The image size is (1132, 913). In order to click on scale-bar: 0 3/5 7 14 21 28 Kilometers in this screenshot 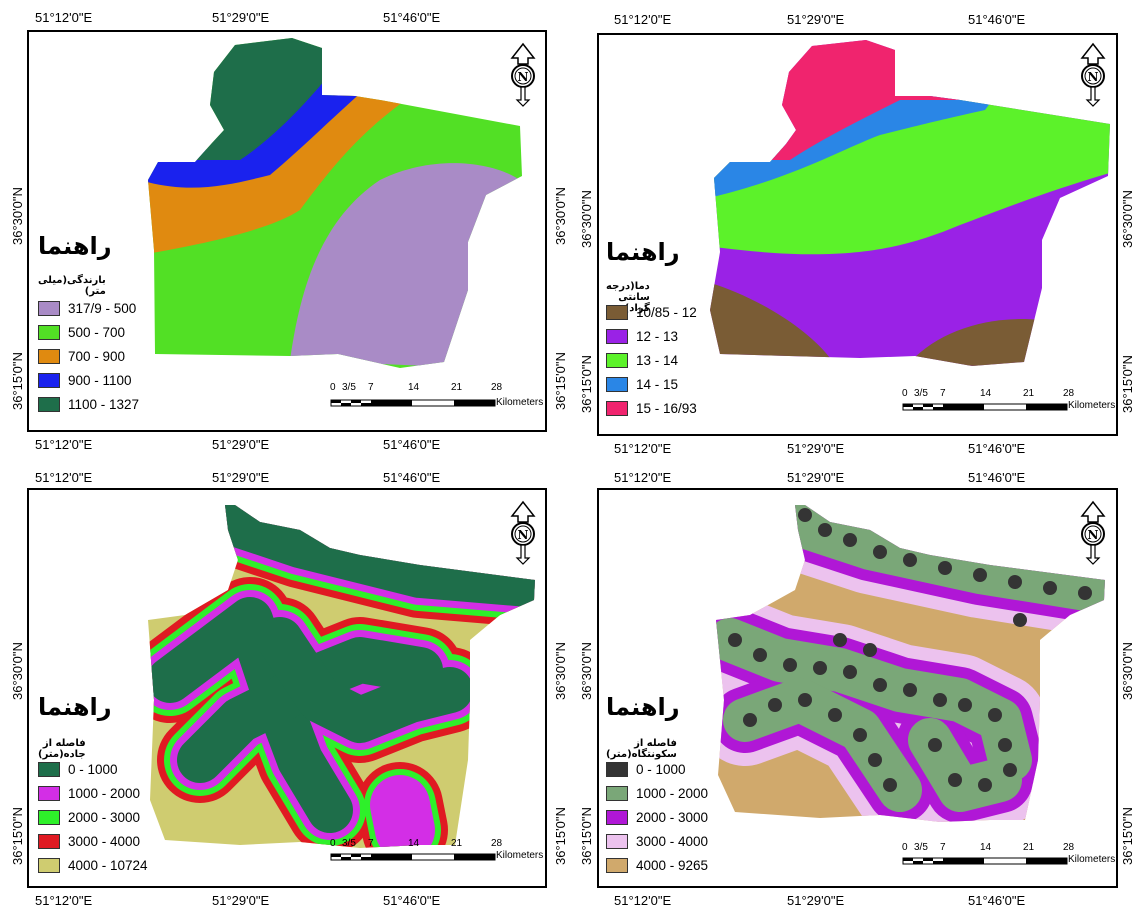, I will do `click(1009, 857)`.